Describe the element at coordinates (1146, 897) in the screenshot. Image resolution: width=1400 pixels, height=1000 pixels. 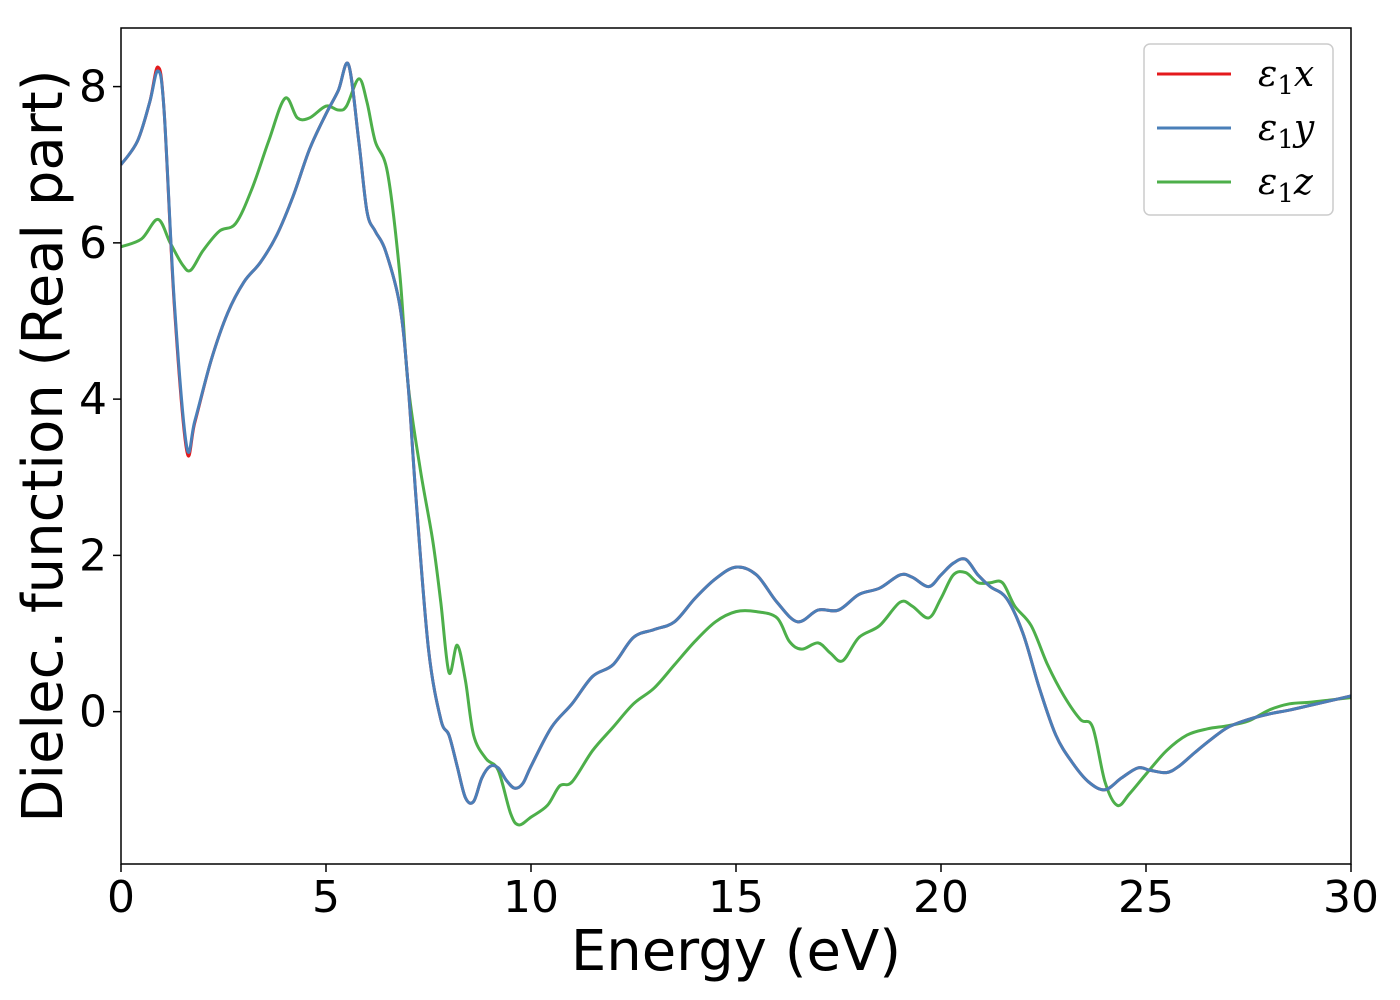
I see `x-tick-label: 25` at that location.